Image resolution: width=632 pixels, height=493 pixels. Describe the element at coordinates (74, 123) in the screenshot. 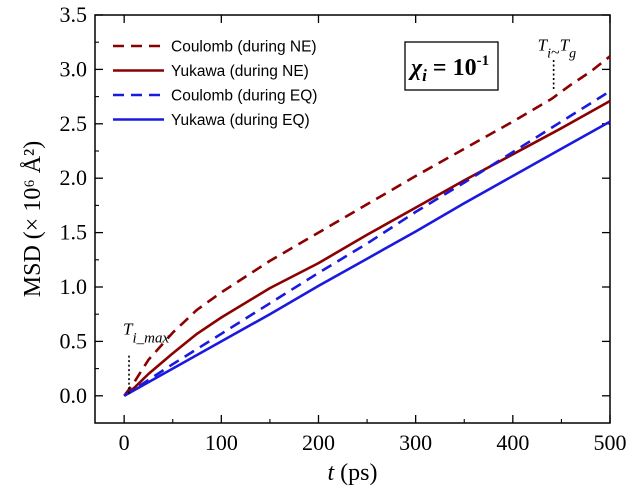

I see `y-tick-label: 2.5` at that location.